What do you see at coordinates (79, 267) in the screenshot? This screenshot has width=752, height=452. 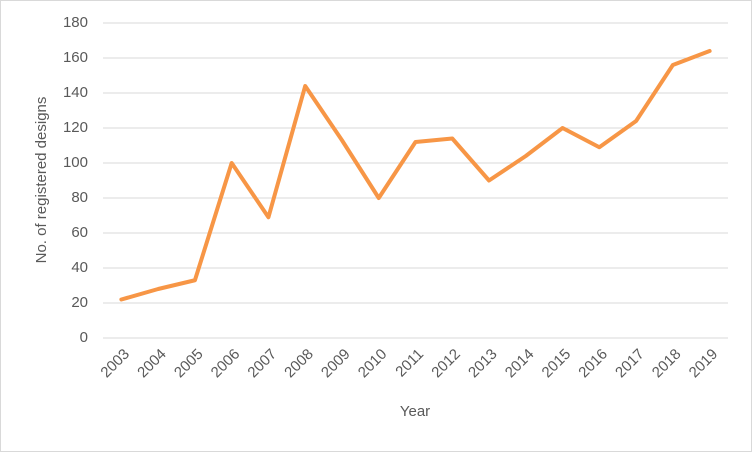 I see `y-tick-label: 40` at bounding box center [79, 267].